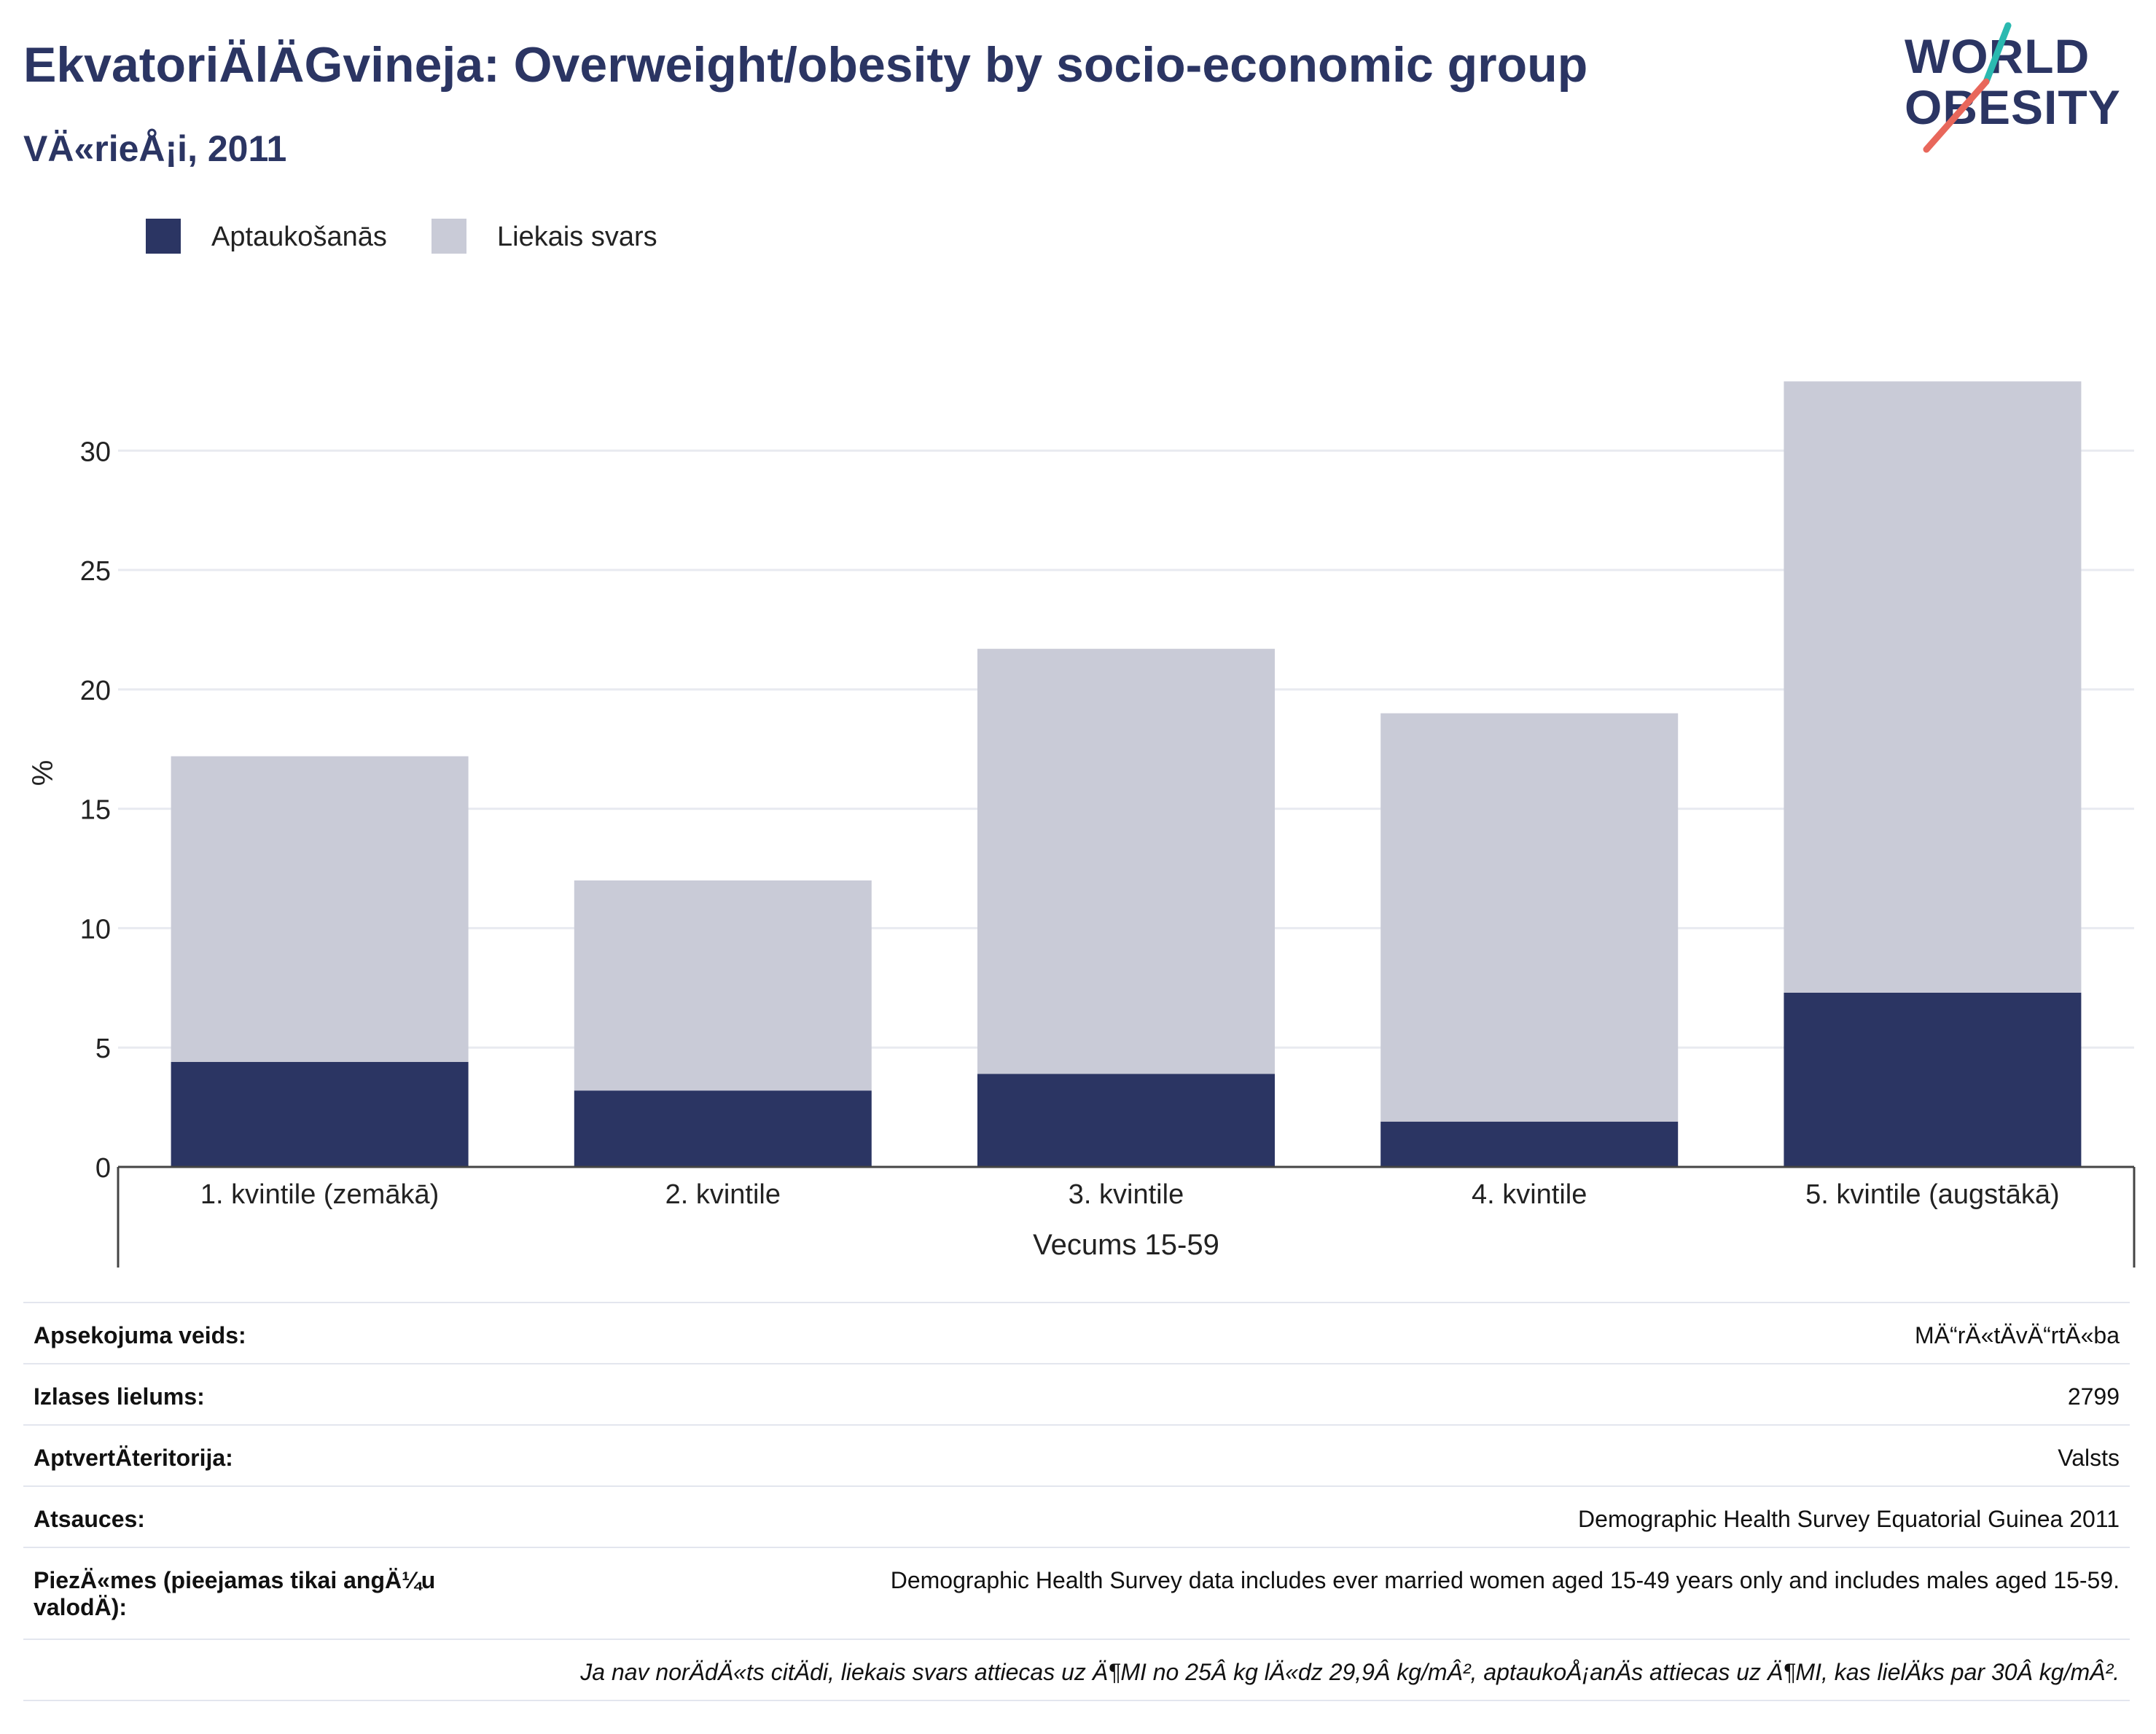  What do you see at coordinates (2093, 1397) in the screenshot?
I see `info-value-sample-size: 2799` at bounding box center [2093, 1397].